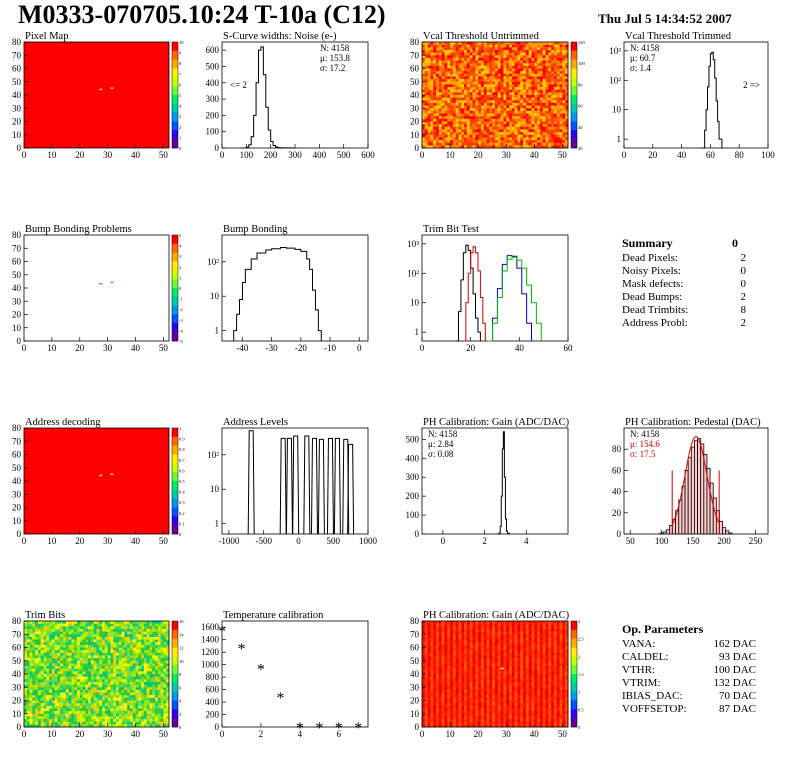 This screenshot has height=772, width=796. Describe the element at coordinates (80, 155) in the screenshot. I see `x-tick-label: 20` at that location.